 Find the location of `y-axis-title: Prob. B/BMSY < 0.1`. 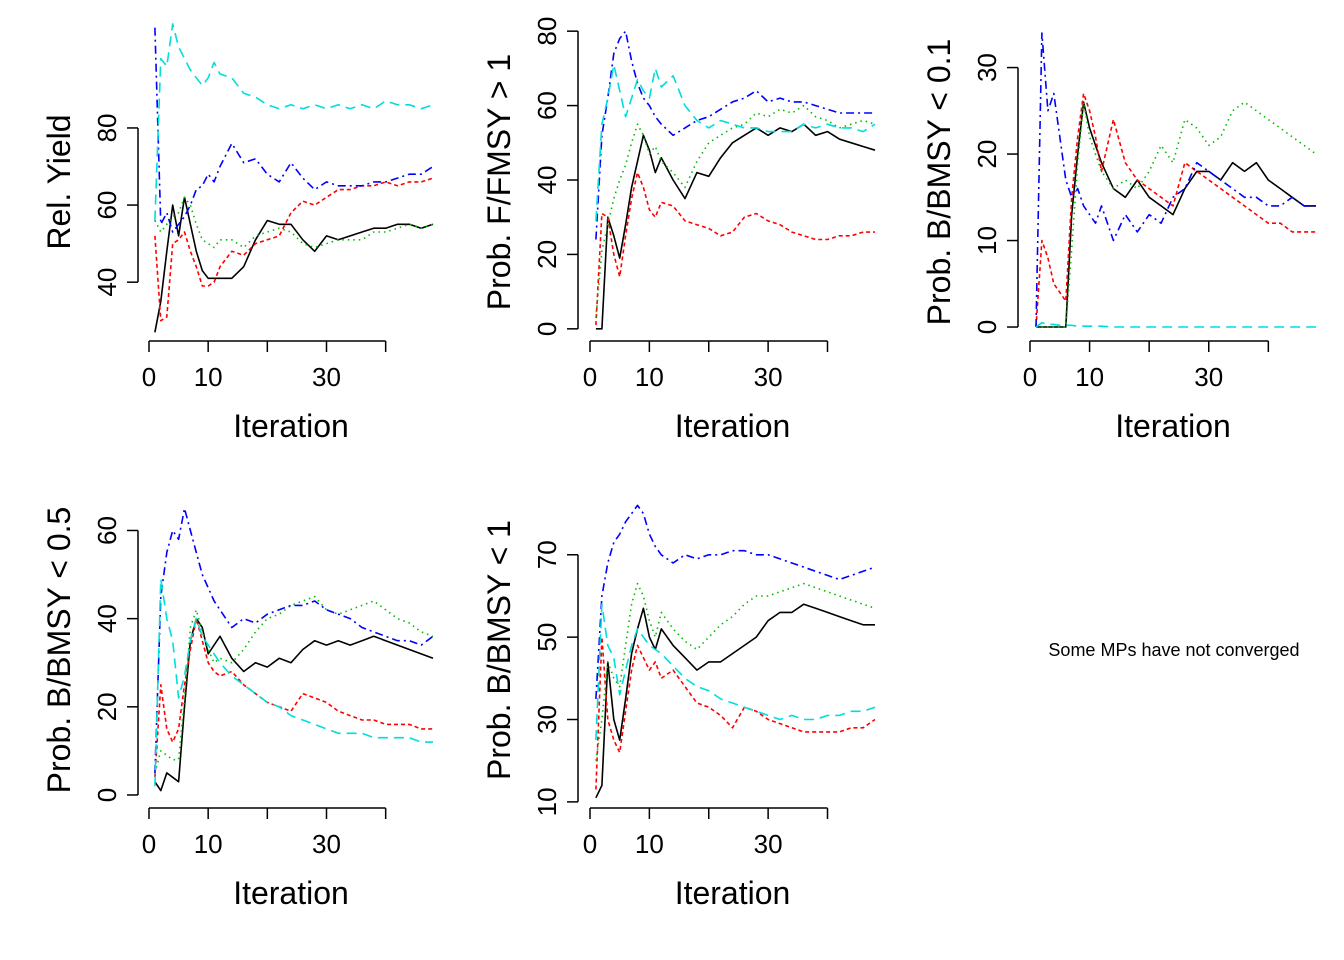

y-axis-title: Prob. B/BMSY < 0.1 is located at coordinates (939, 182).